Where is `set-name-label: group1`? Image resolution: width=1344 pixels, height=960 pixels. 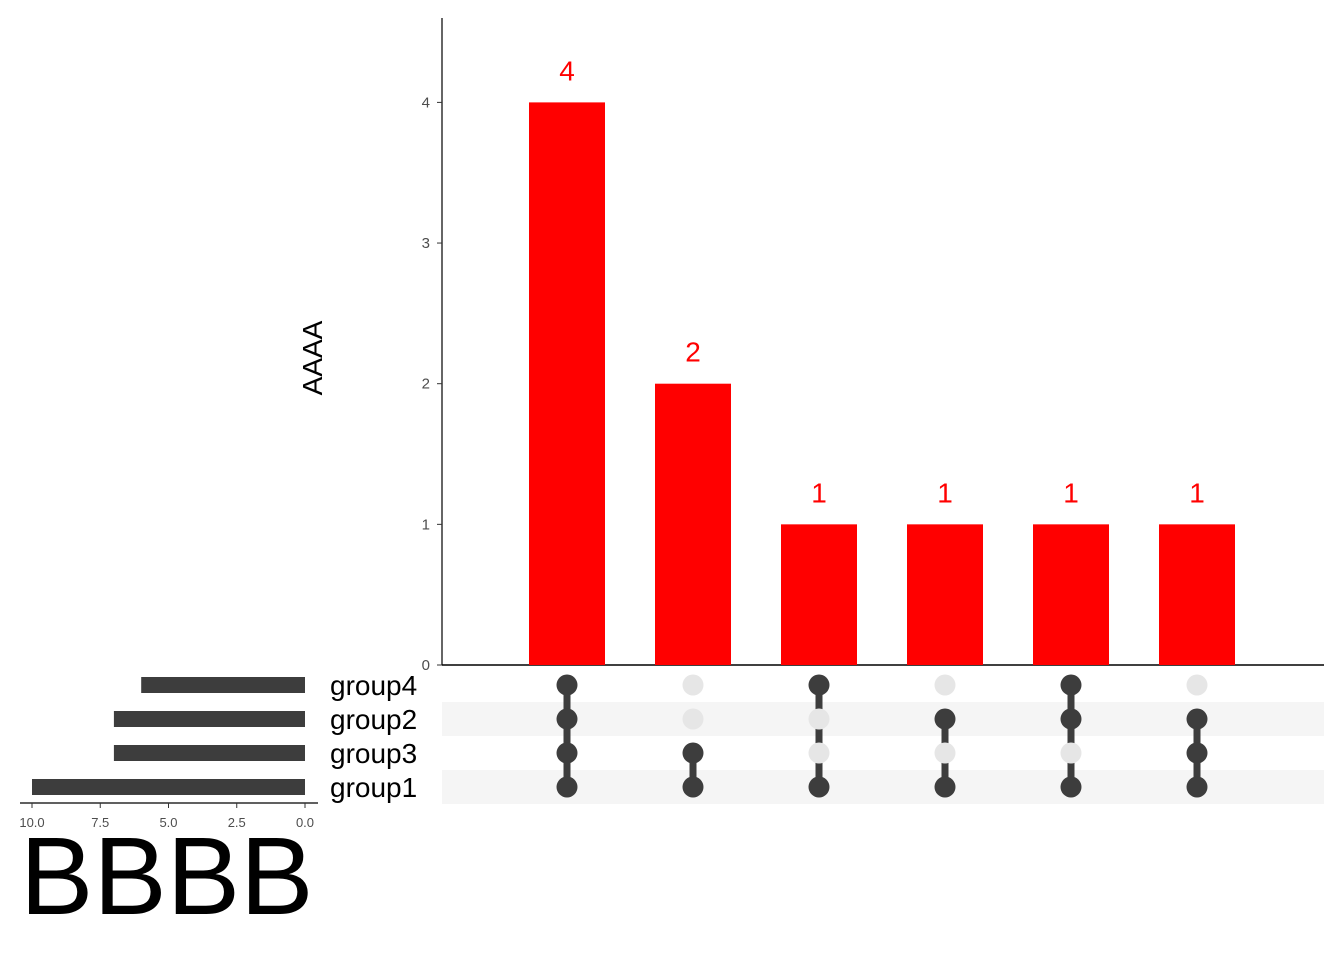 set-name-label: group1 is located at coordinates (373, 787).